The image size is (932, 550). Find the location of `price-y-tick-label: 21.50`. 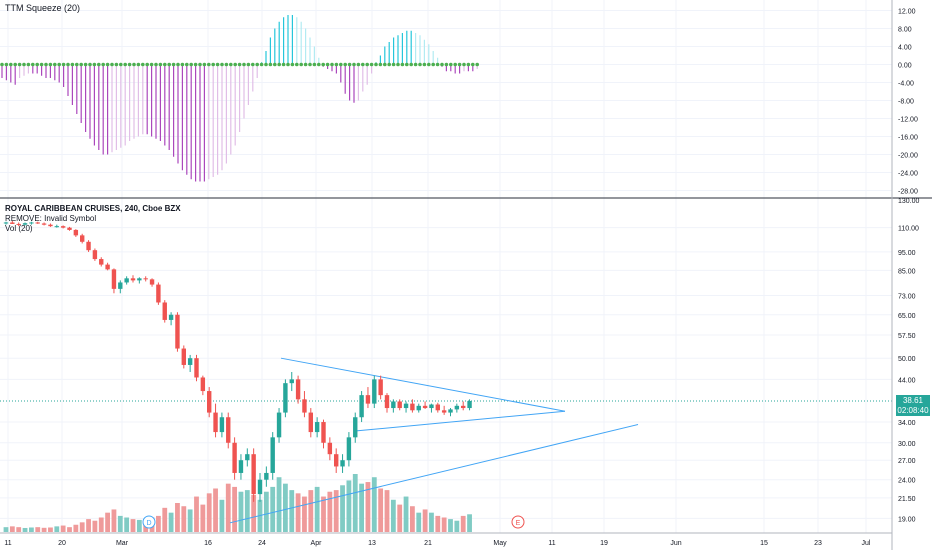

price-y-tick-label: 21.50 is located at coordinates (907, 499).